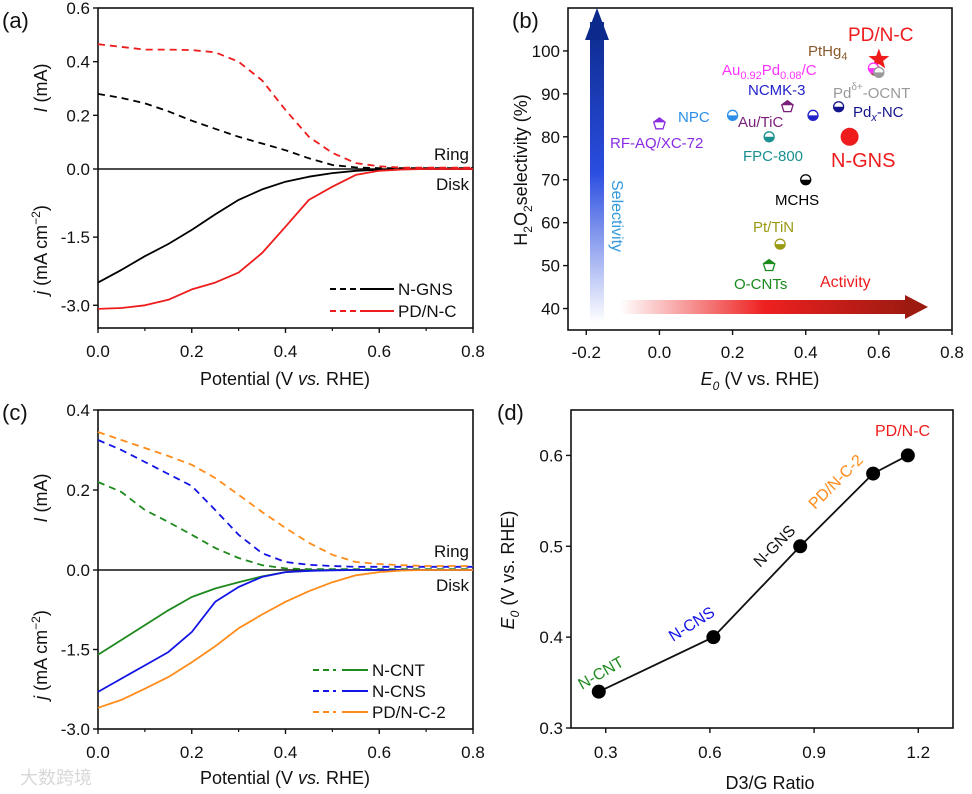  Describe the element at coordinates (849, 136) in the screenshot. I see `marker-n-gns` at that location.